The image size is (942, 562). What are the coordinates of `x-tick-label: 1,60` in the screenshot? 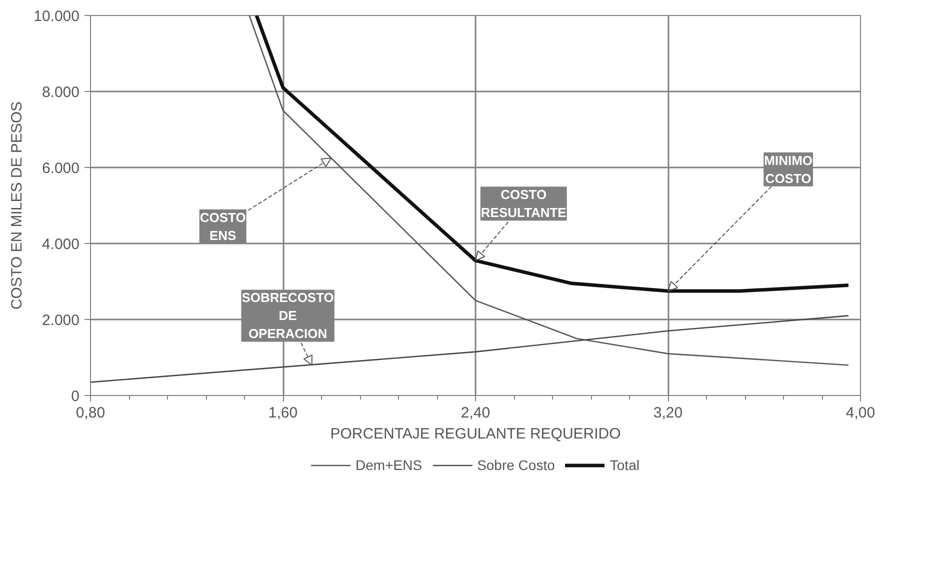 It's located at (283, 413).